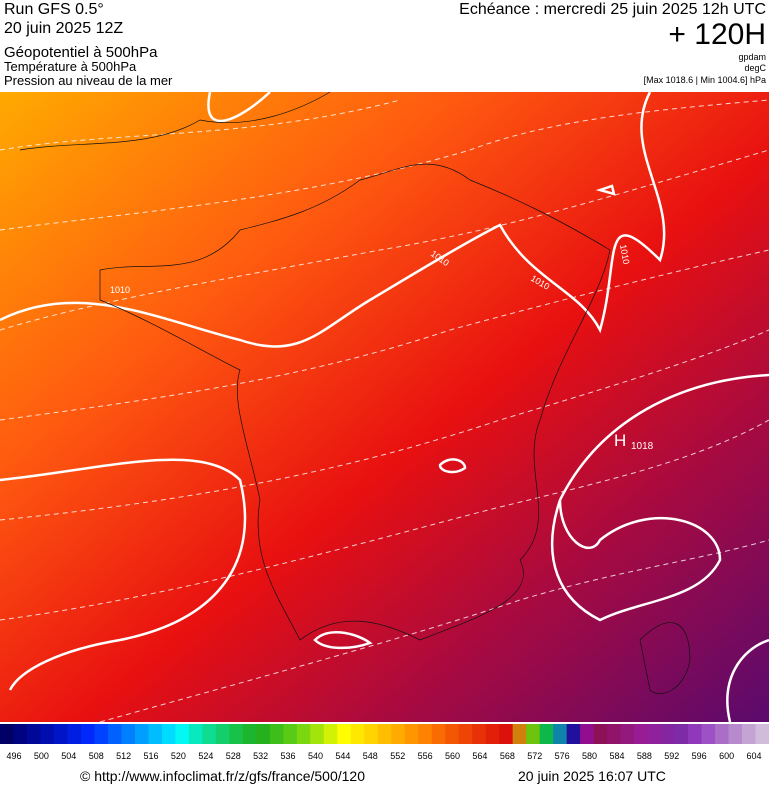  What do you see at coordinates (452, 756) in the screenshot?
I see `colorbar-label: 560` at bounding box center [452, 756].